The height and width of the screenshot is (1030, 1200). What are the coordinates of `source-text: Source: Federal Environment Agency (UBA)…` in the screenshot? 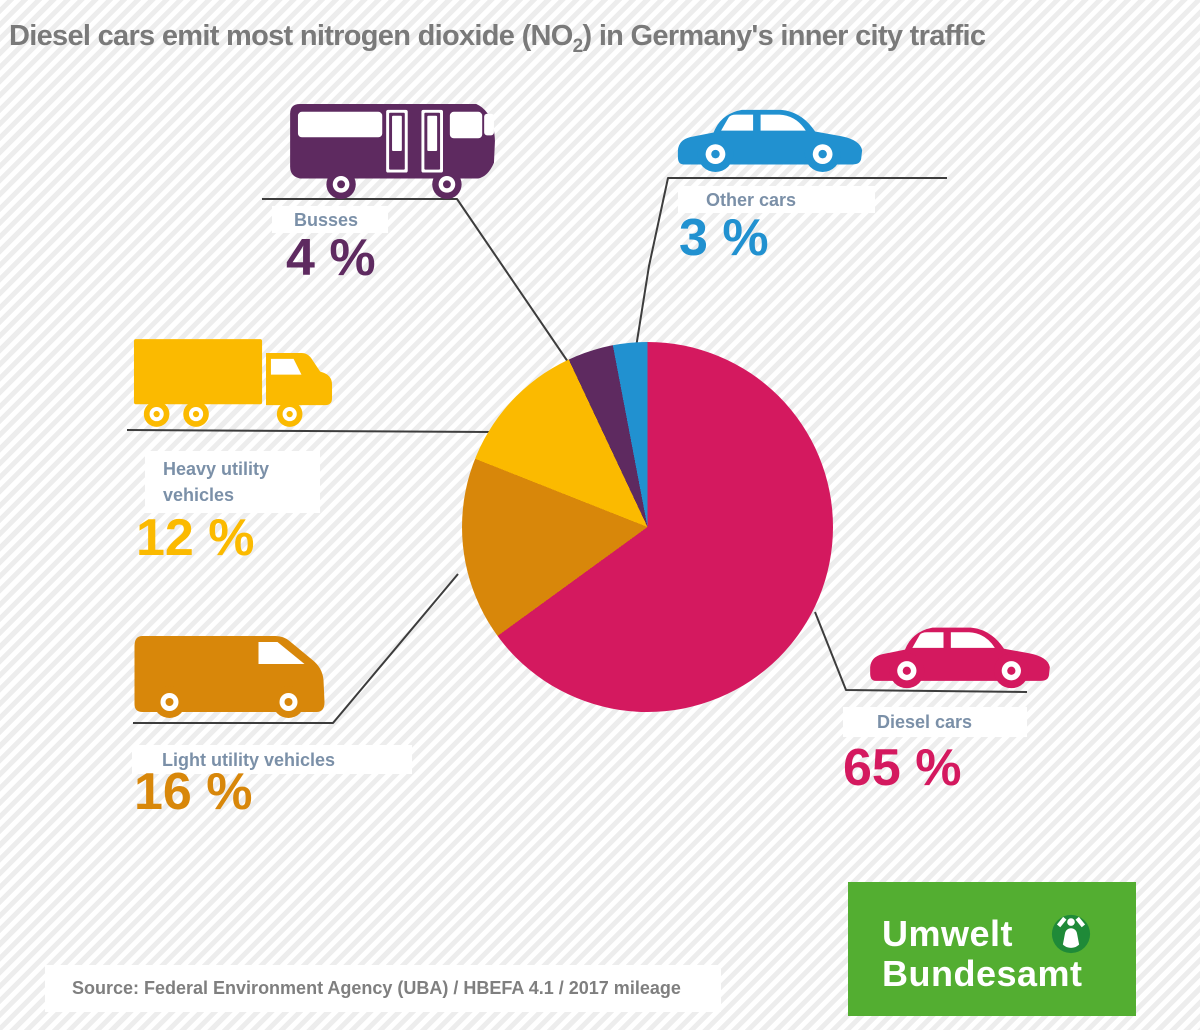 It's located at (376, 988).